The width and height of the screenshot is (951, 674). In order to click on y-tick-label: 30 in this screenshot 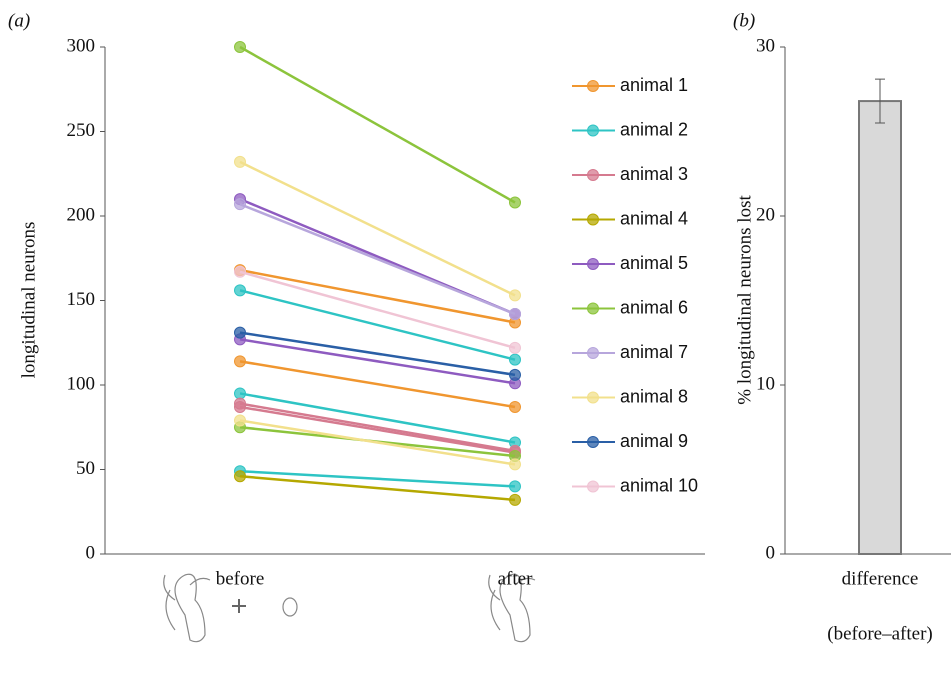, I will do `click(765, 45)`.